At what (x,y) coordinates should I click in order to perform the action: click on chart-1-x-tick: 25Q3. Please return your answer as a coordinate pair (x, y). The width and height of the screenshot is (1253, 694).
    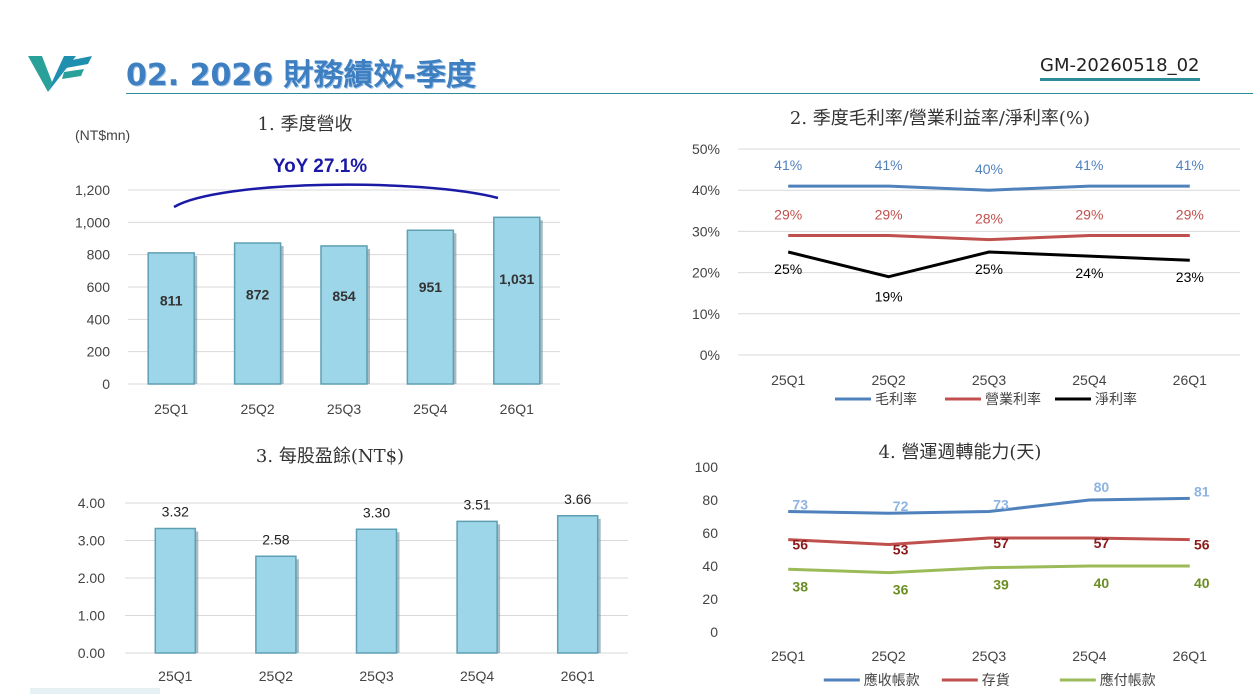
    Looking at the image, I should click on (344, 409).